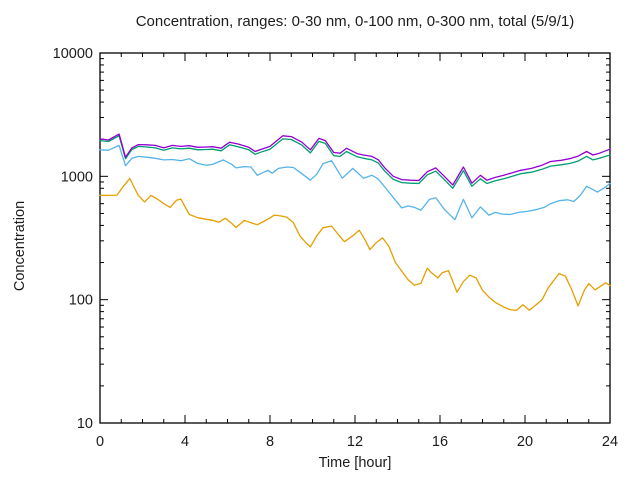  Describe the element at coordinates (73, 54) in the screenshot. I see `y-tick-label: 10000` at that location.